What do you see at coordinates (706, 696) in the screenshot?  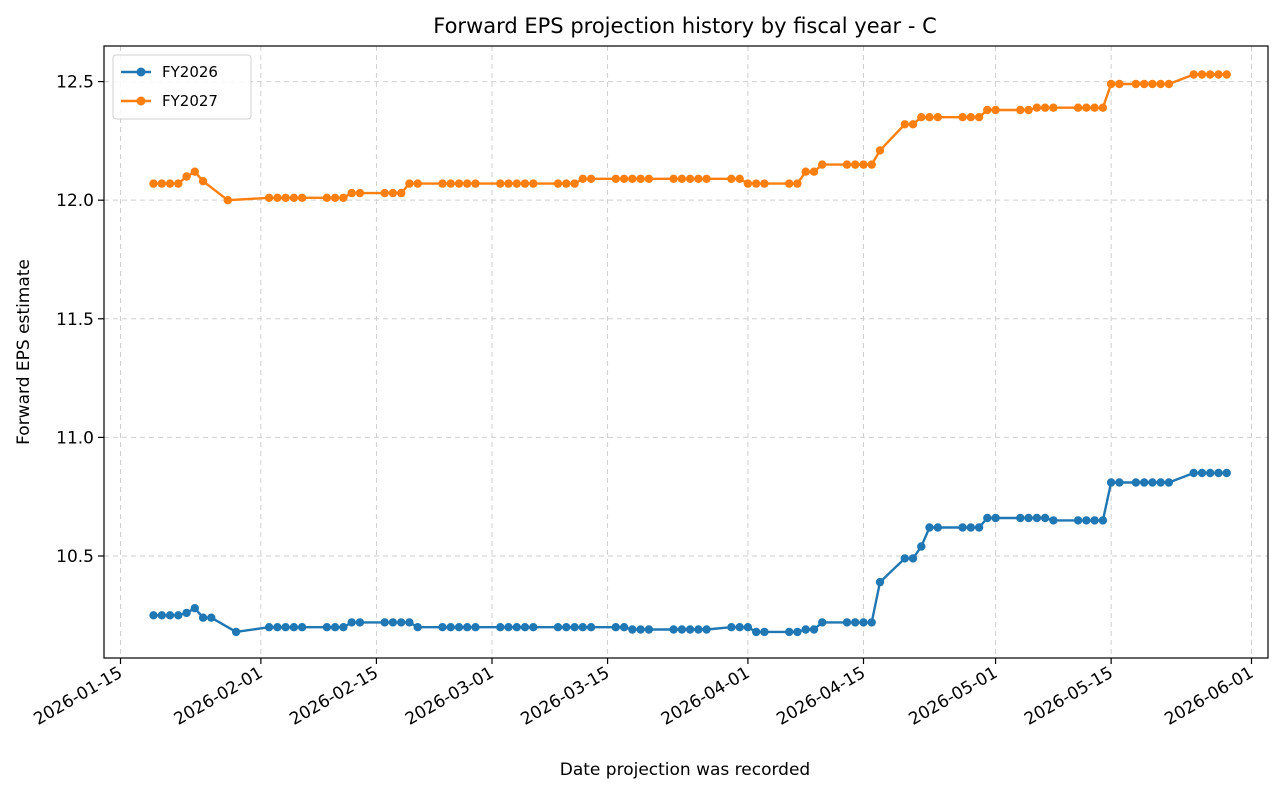 I see `x-tick-label: 2026-04-01` at bounding box center [706, 696].